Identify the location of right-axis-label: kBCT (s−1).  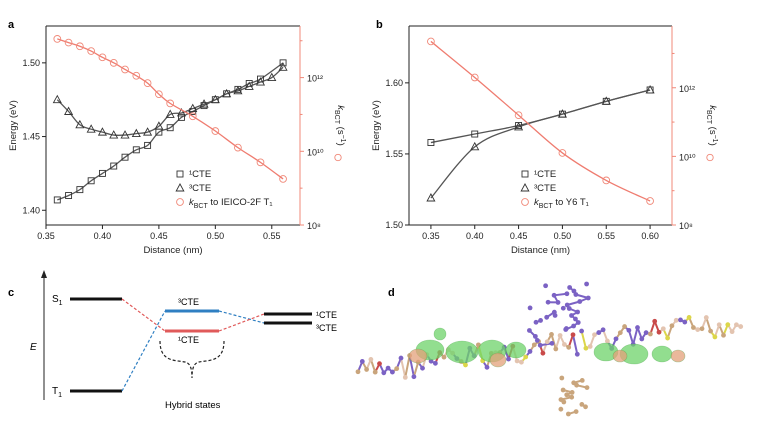
(339, 125).